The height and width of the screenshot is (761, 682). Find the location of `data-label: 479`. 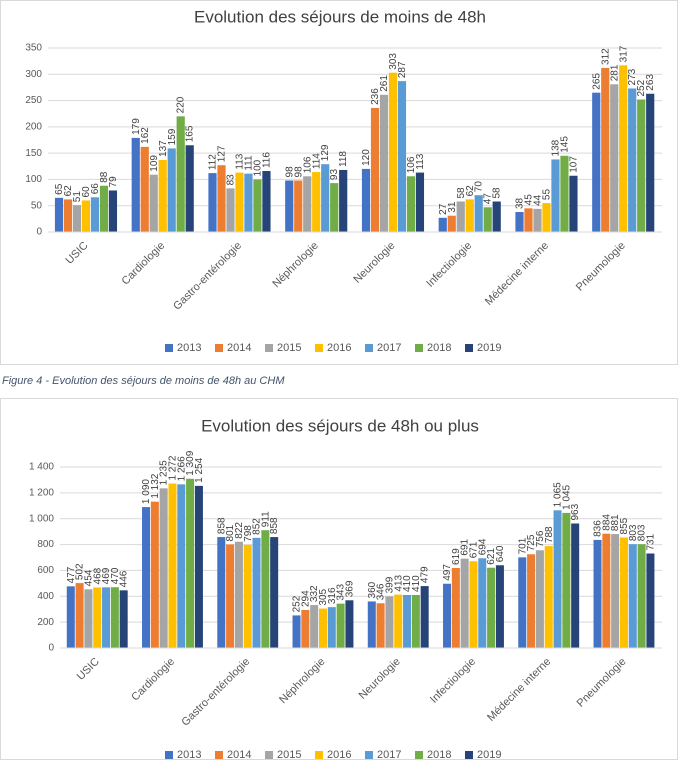

data-label: 479 is located at coordinates (425, 574).